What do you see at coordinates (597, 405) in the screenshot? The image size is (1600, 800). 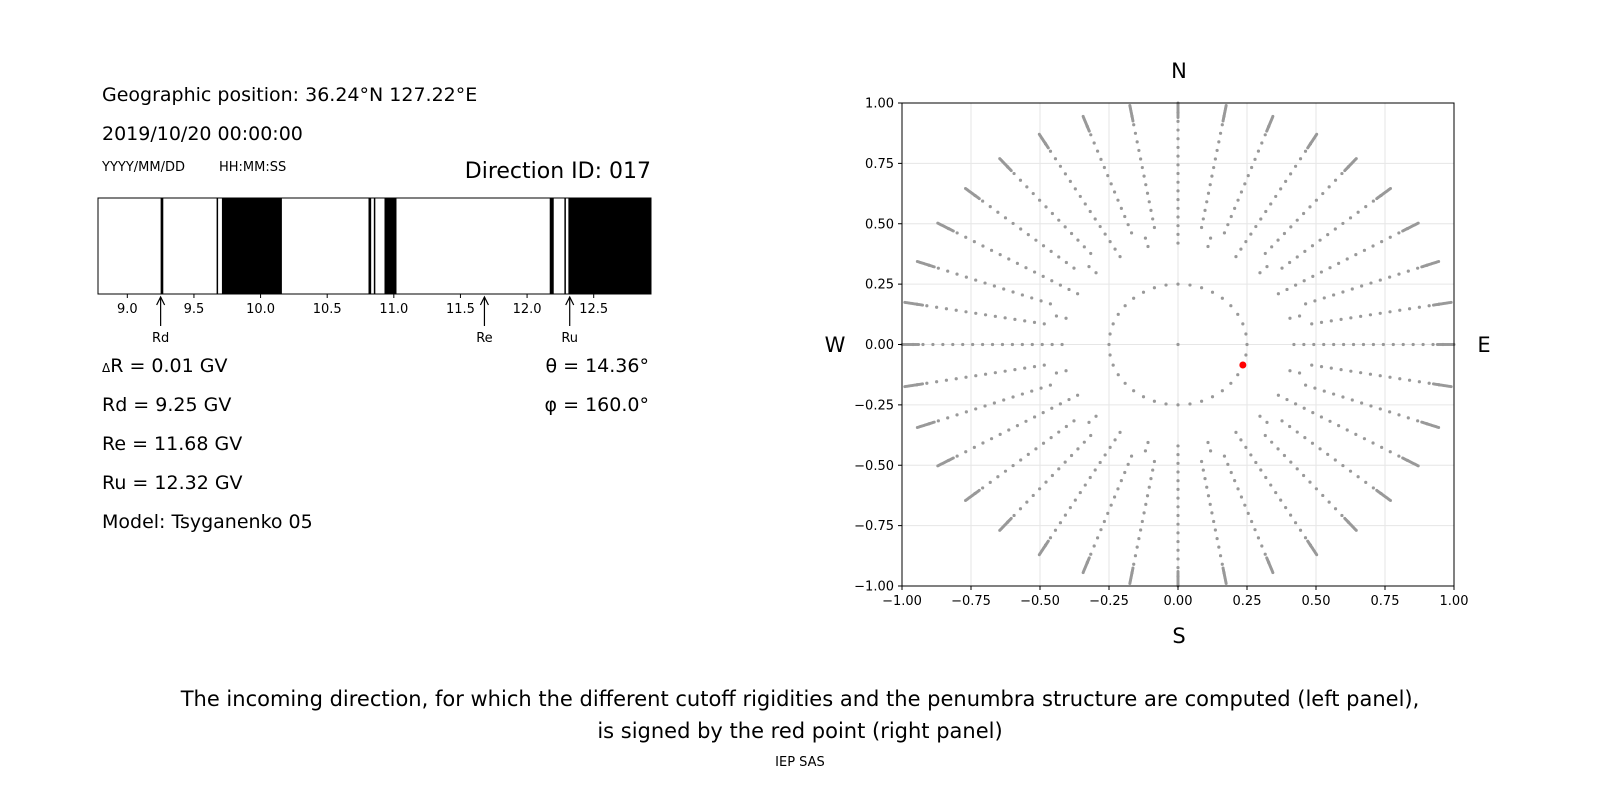 I see `phi-value: φ = 160.0°` at bounding box center [597, 405].